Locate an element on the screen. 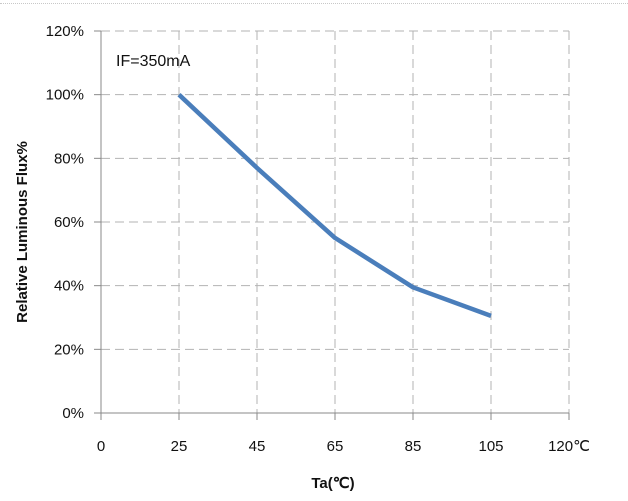  x-tick-label: 120℃ is located at coordinates (569, 446).